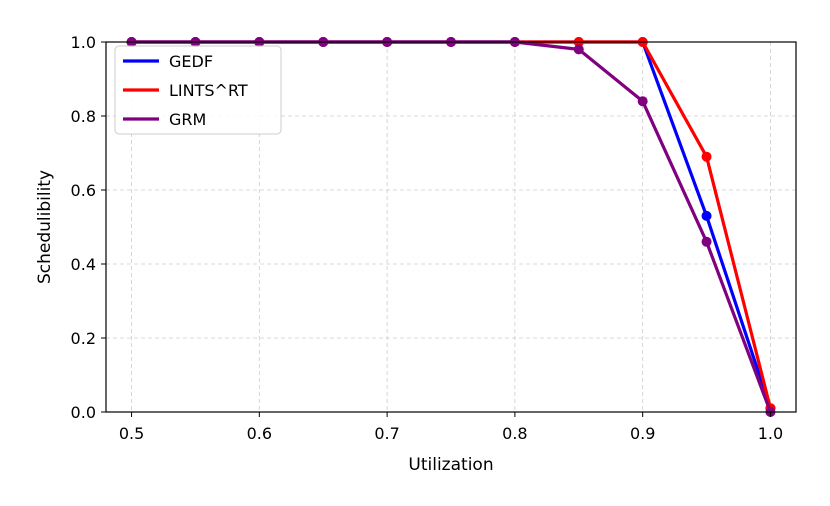 The width and height of the screenshot is (830, 506). I want to click on x-axis-label: Utilization, so click(450, 465).